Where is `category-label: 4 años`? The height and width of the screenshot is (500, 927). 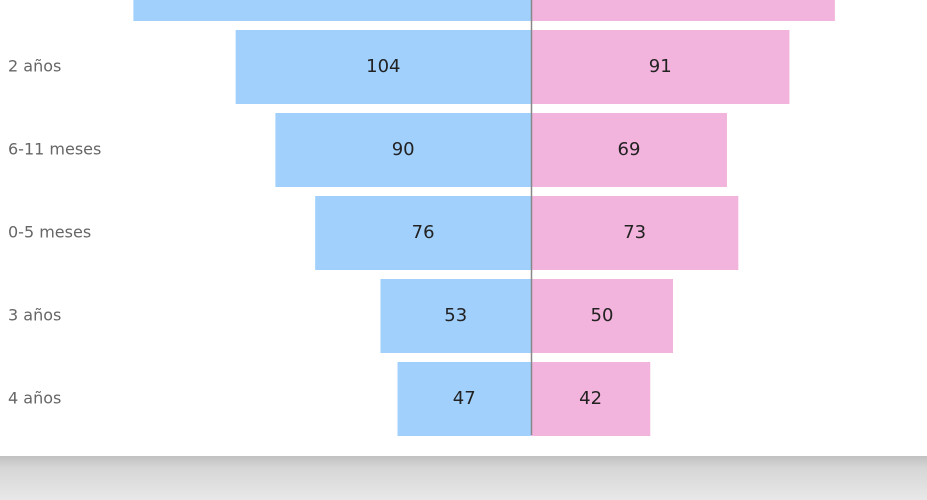 category-label: 4 años is located at coordinates (34, 398).